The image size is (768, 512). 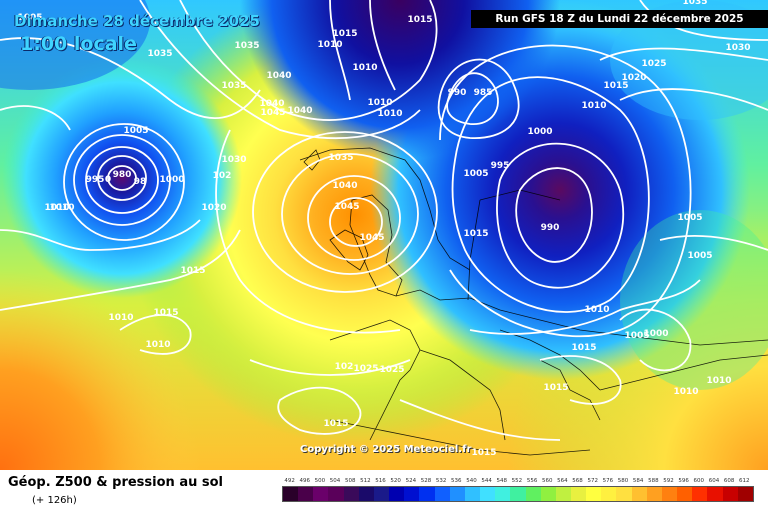 I want to click on legend-label: 516, so click(x=380, y=481).